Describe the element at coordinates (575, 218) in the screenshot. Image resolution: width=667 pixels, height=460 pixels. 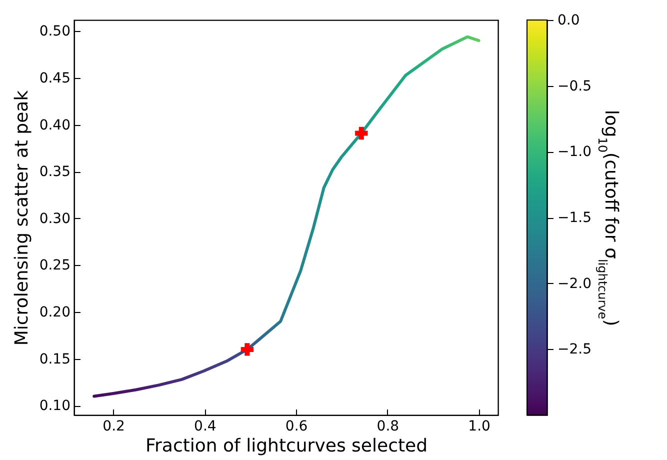
I see `color-bar-label: −1.5` at that location.